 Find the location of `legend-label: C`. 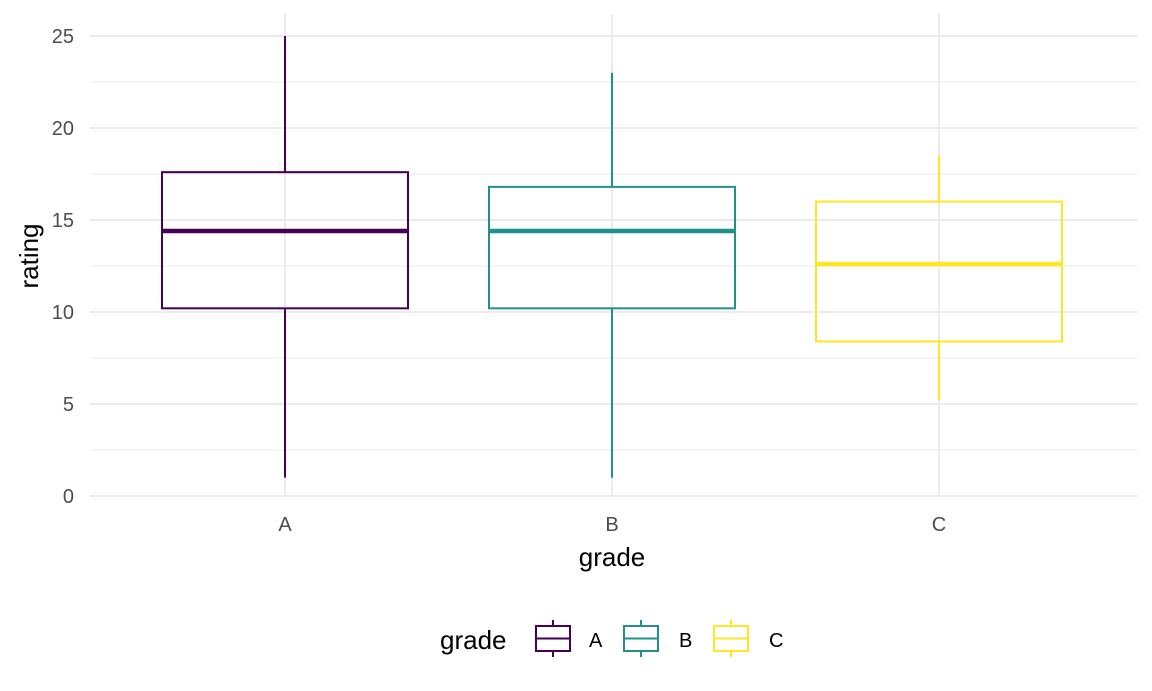

legend-label: C is located at coordinates (776, 641).